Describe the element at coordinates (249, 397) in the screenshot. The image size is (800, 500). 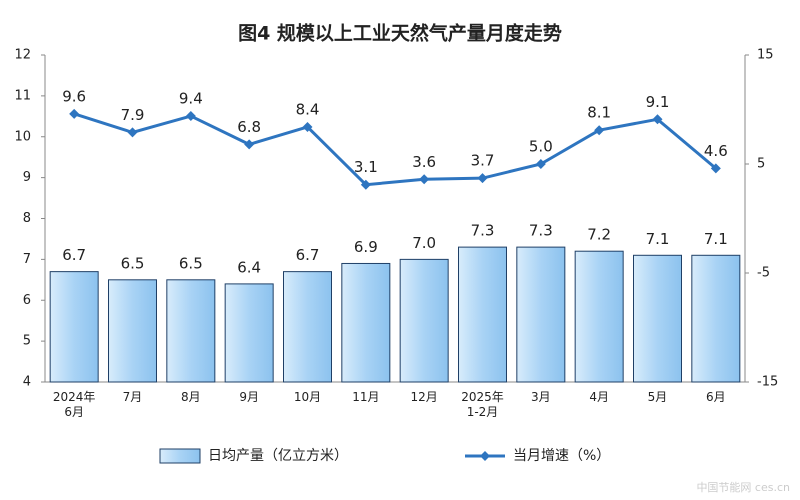
I see `x-tick-label: 9月` at that location.